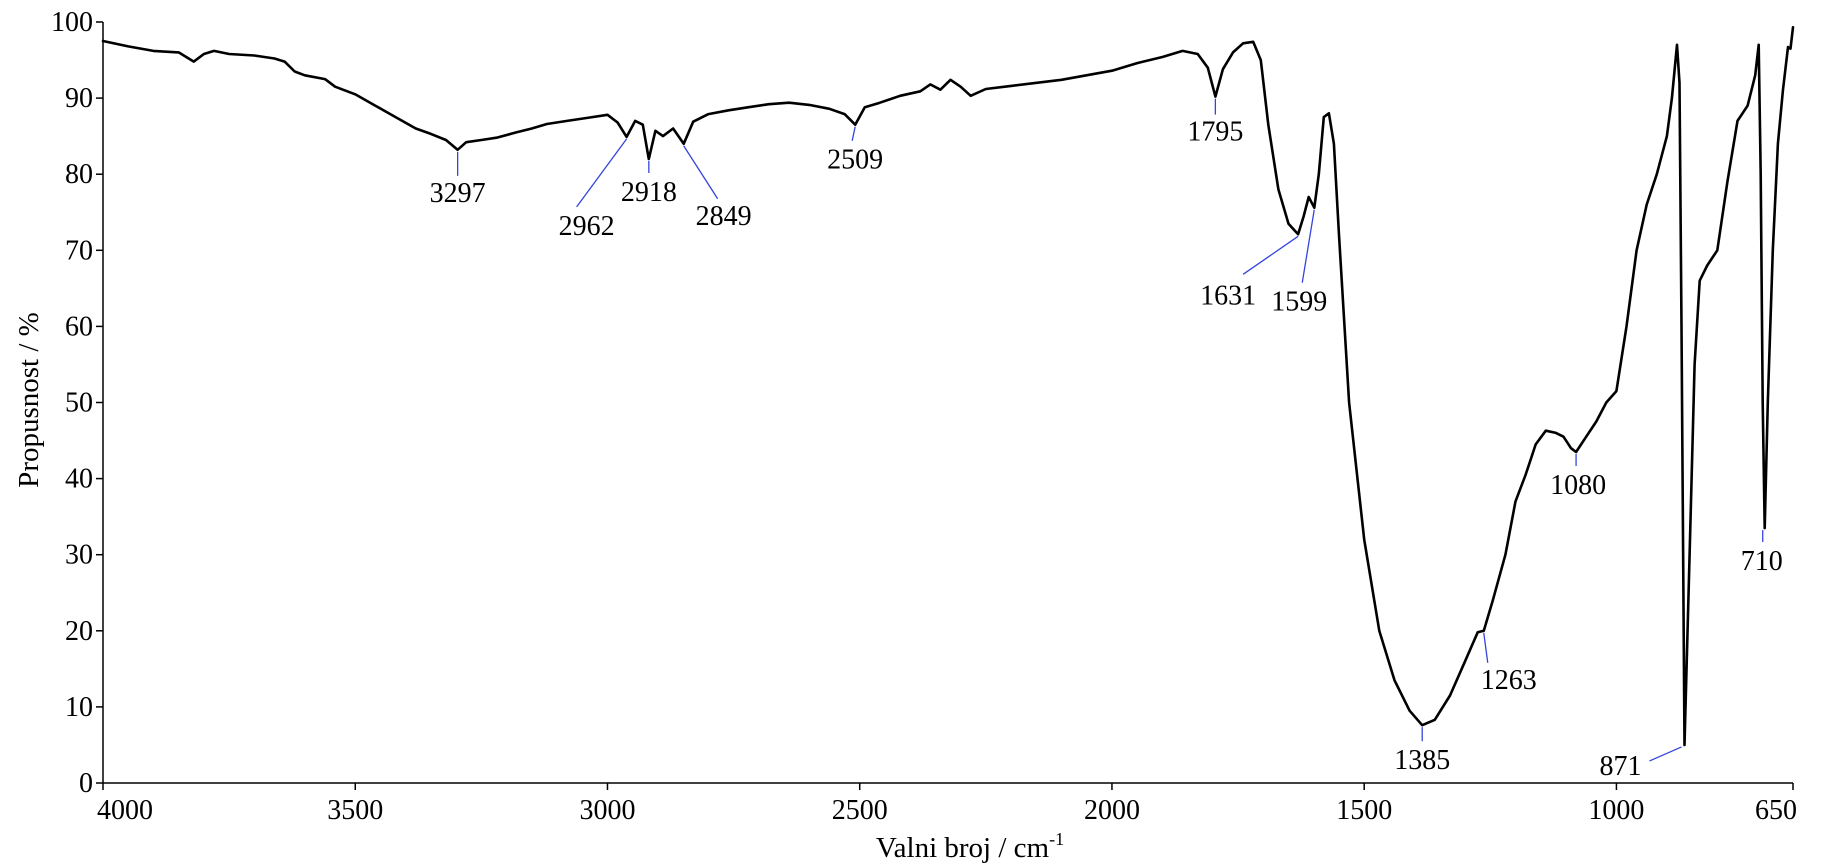  Describe the element at coordinates (79, 250) in the screenshot. I see `y-tick-label: 70` at that location.